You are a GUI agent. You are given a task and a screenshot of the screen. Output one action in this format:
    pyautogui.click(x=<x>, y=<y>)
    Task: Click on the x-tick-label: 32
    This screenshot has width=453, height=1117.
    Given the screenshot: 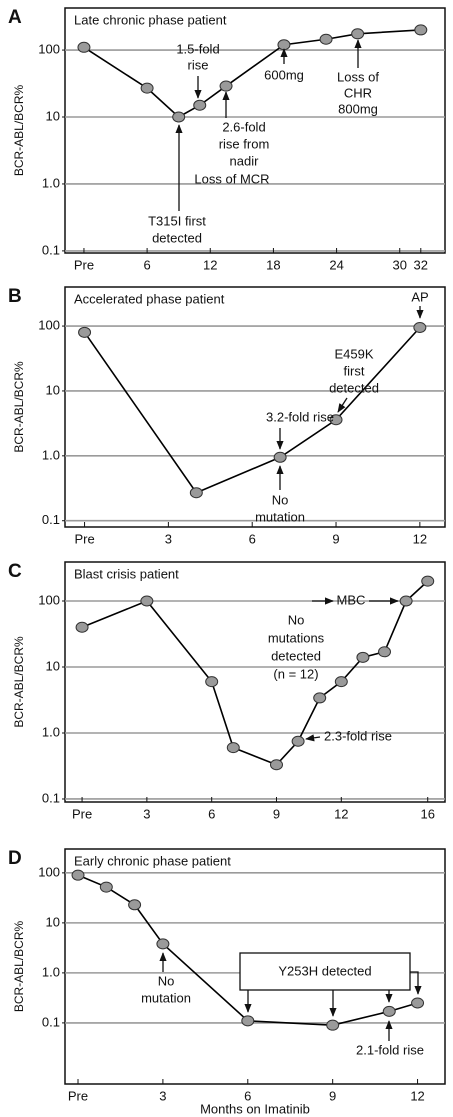 What is the action you would take?
    pyautogui.click(x=421, y=264)
    